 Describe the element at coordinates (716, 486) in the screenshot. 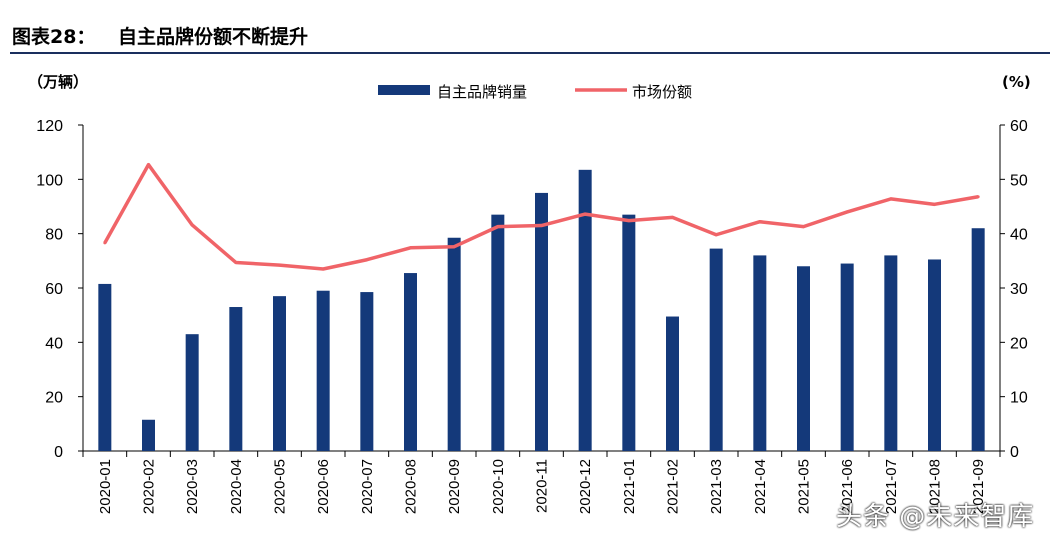

I see `x-tick-label: 2021-03` at that location.